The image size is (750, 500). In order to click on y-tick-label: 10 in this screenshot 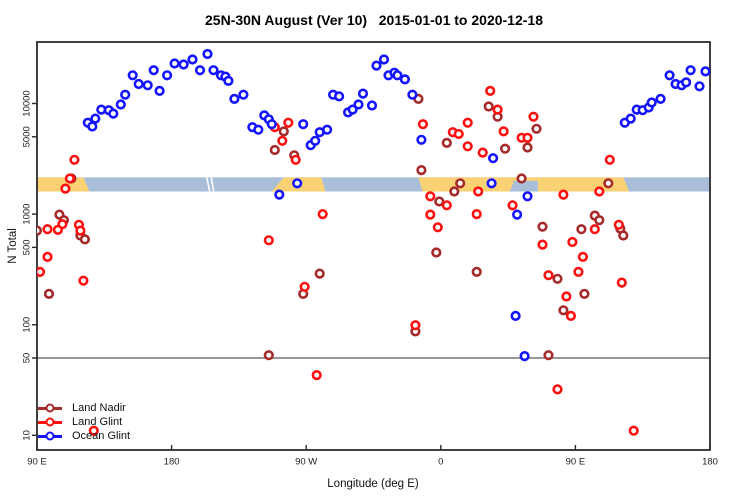, I will do `click(27, 435)`.